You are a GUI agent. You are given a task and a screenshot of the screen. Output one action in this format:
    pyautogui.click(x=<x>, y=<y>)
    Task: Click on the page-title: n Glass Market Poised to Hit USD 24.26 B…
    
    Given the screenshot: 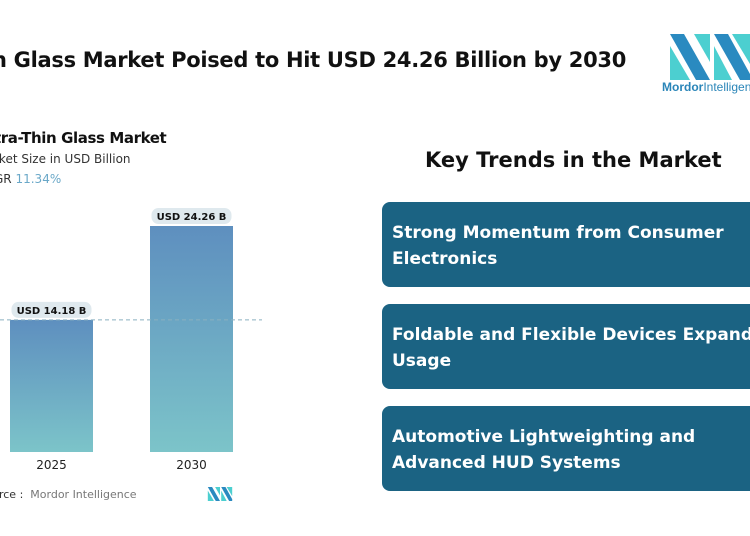 What is the action you would take?
    pyautogui.click(x=313, y=60)
    